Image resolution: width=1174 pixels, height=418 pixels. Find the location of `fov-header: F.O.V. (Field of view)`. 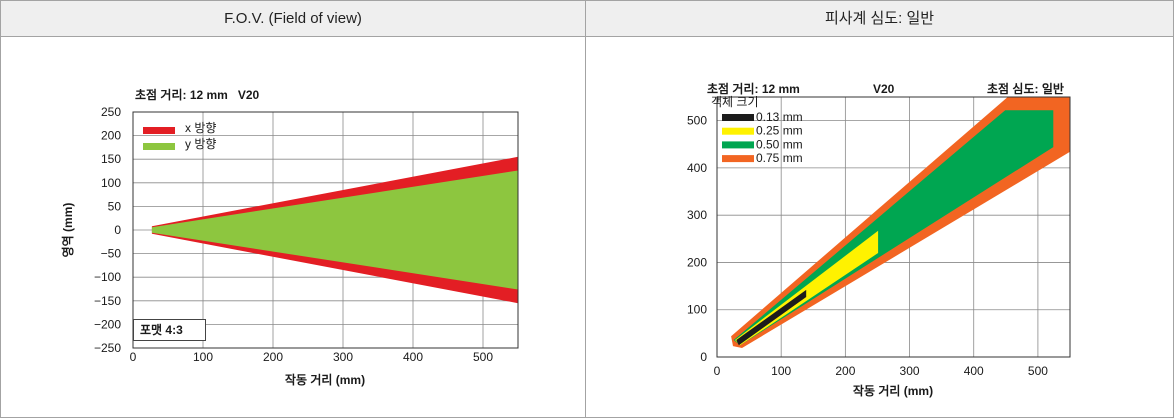

fov-header: F.O.V. (Field of view) is located at coordinates (293, 19).